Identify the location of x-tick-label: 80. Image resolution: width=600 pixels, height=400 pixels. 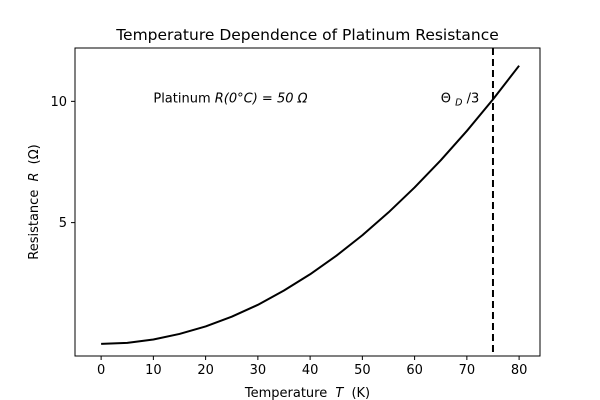
(519, 370).